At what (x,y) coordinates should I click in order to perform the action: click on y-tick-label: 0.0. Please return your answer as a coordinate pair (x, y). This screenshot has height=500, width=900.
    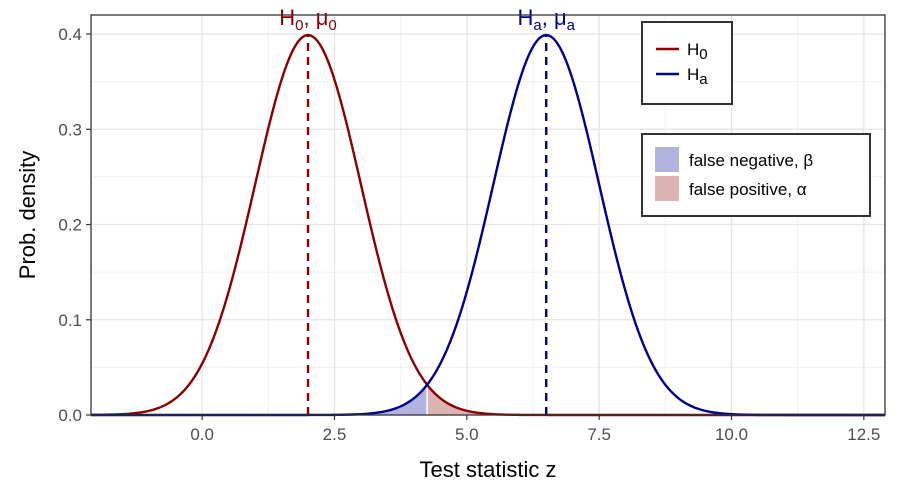
    Looking at the image, I should click on (70, 415).